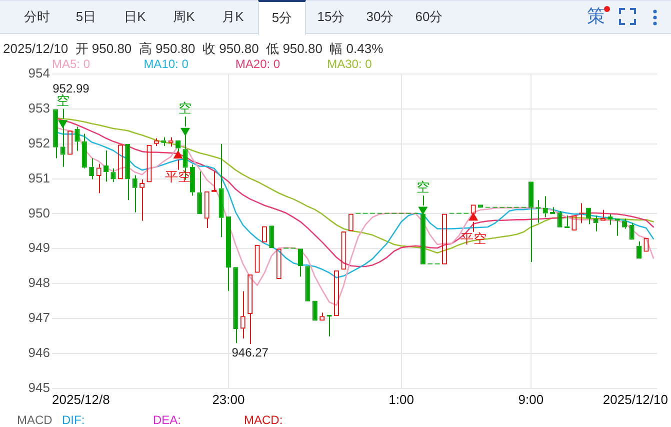 The width and height of the screenshot is (671, 427). What do you see at coordinates (184, 16) in the screenshot?
I see `text: 周K` at bounding box center [184, 16].